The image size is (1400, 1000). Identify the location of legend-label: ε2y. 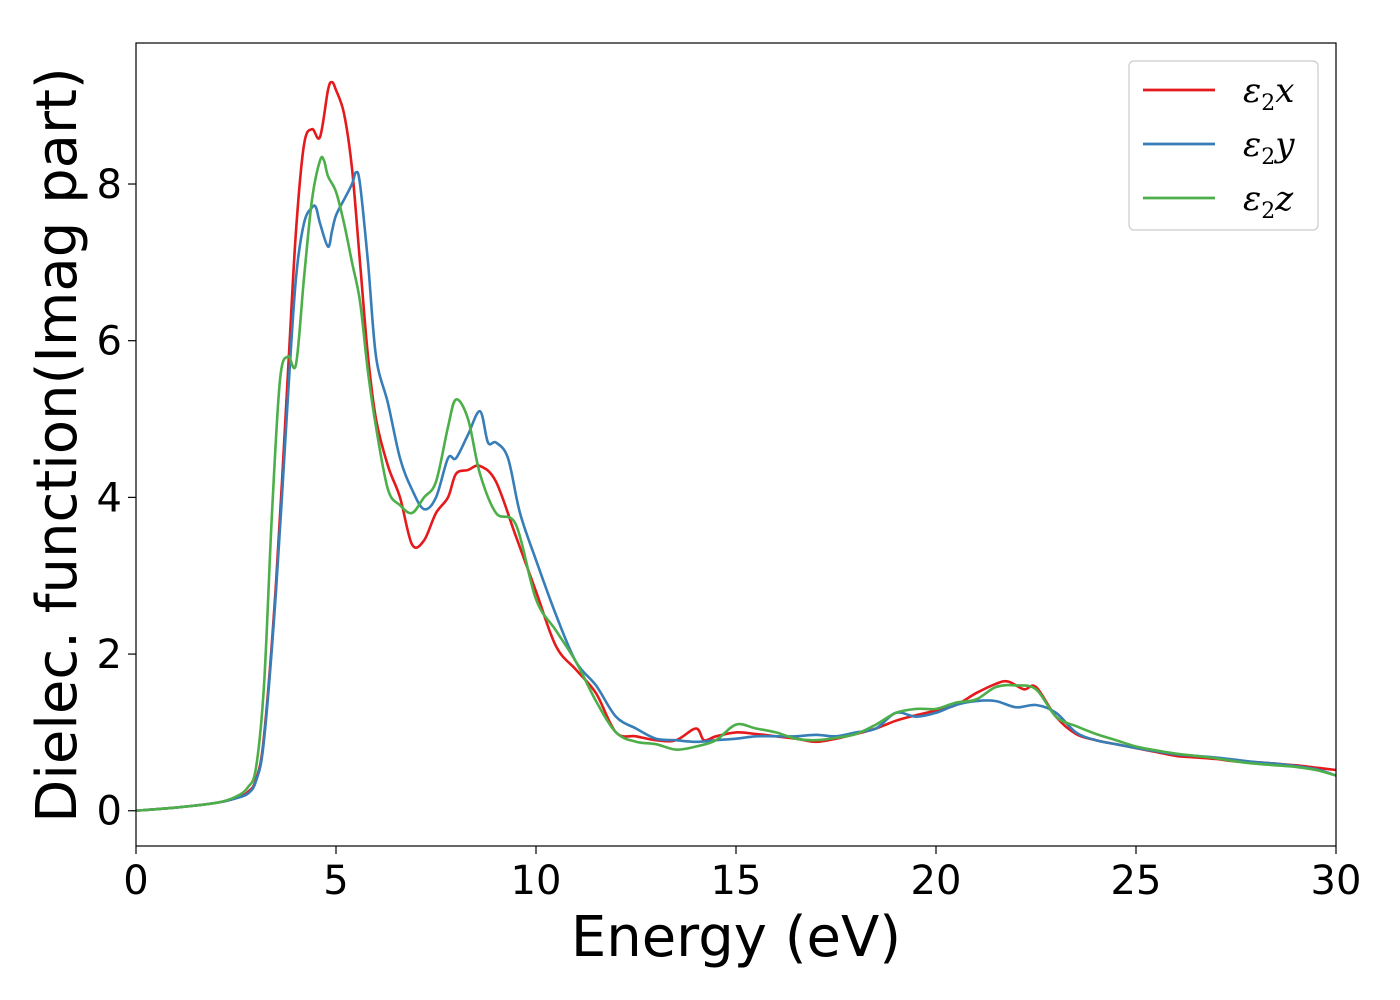
(1269, 147).